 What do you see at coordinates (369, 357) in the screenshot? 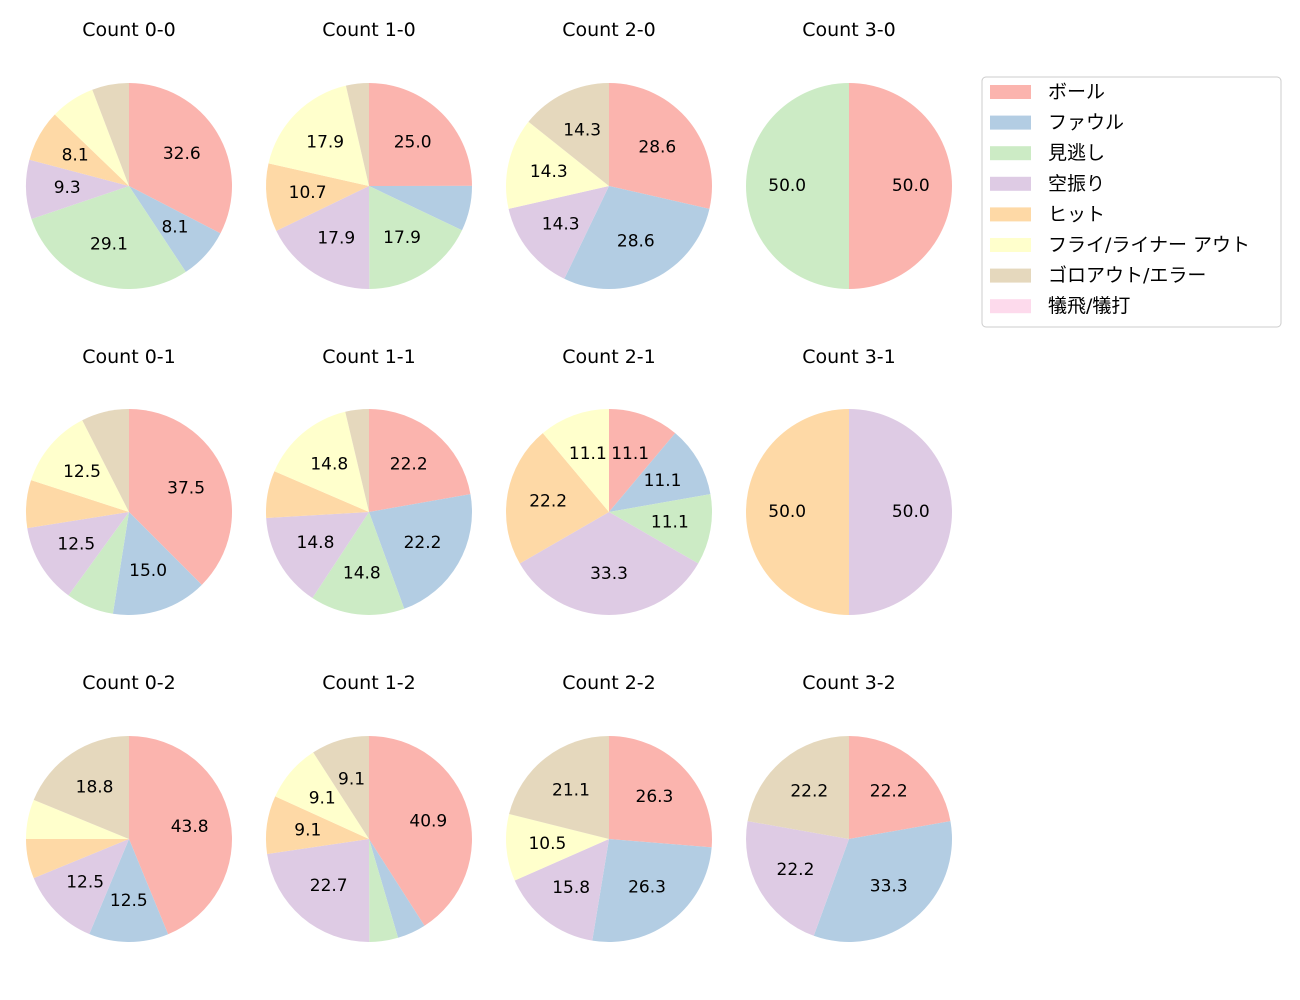
I see `pie-title: Count 1-1` at bounding box center [369, 357].